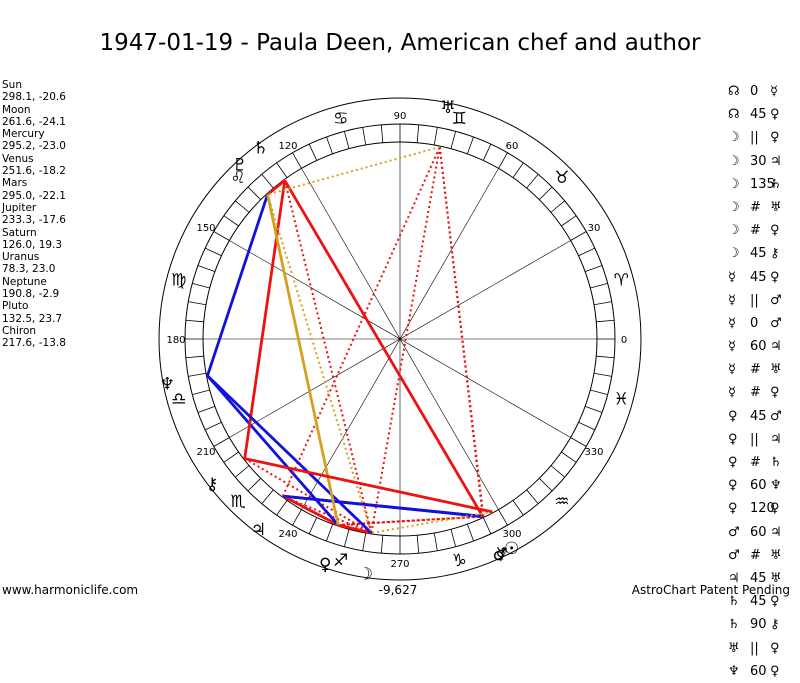  I want to click on footer-website: www.harmoniclife.com, so click(70, 590).